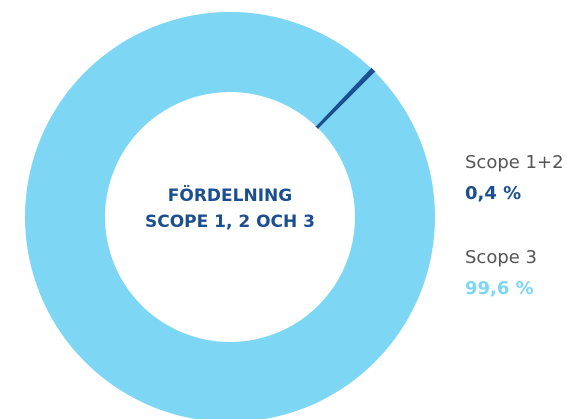 The width and height of the screenshot is (567, 419). I want to click on legend-label: Scope 3, so click(501, 257).